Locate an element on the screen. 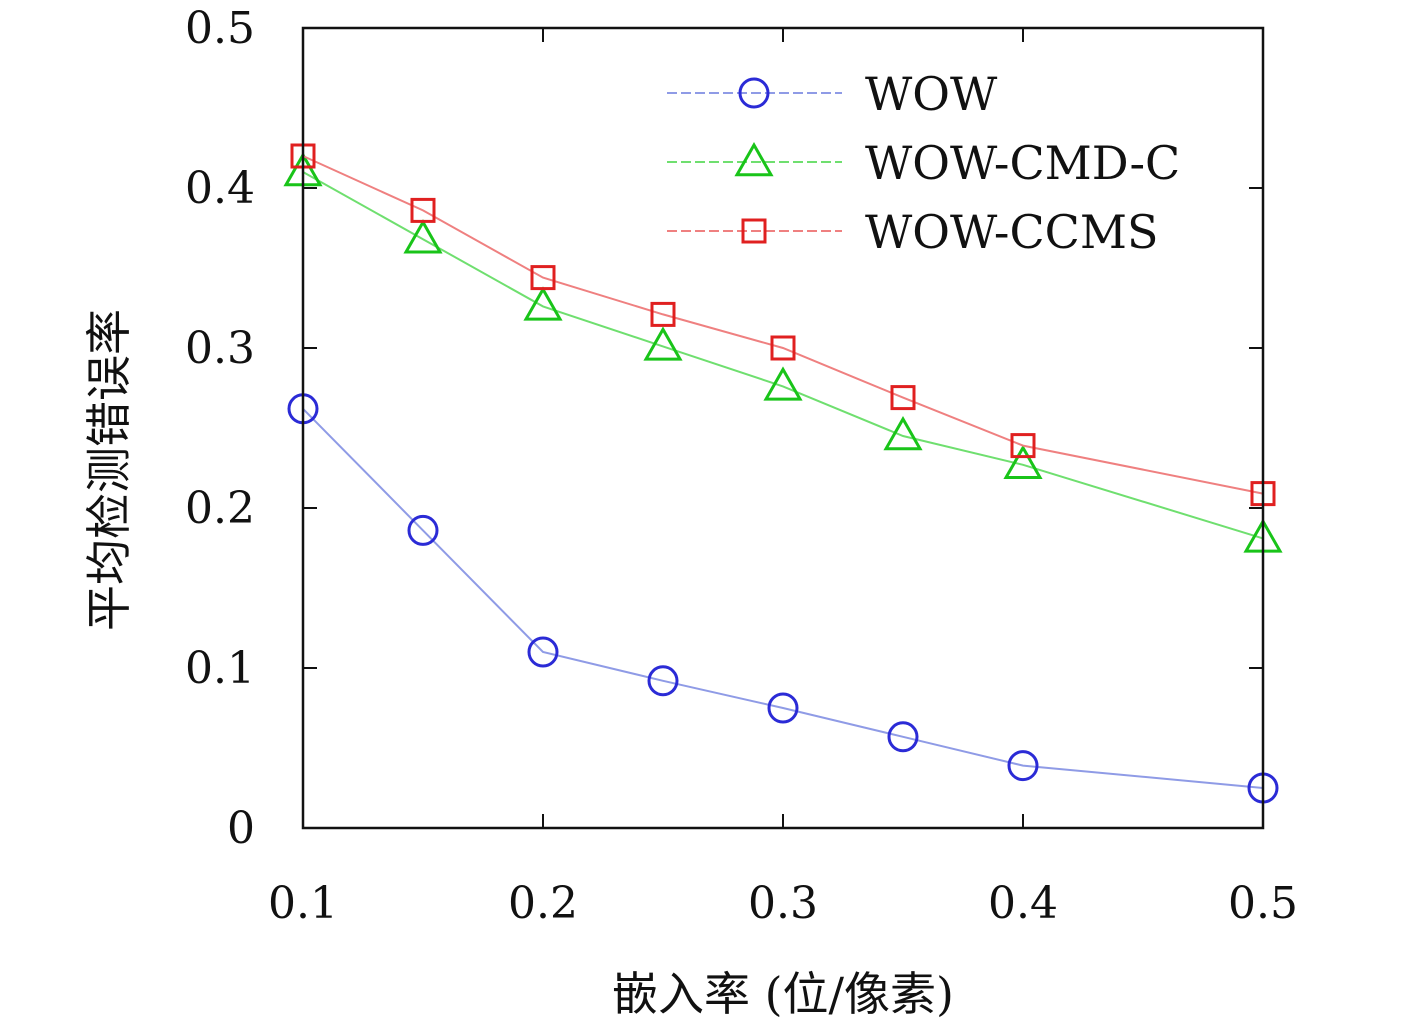 This screenshot has height=1032, width=1417. legend: WOW WOW-CMD-C WOW-CCMS is located at coordinates (923, 163).